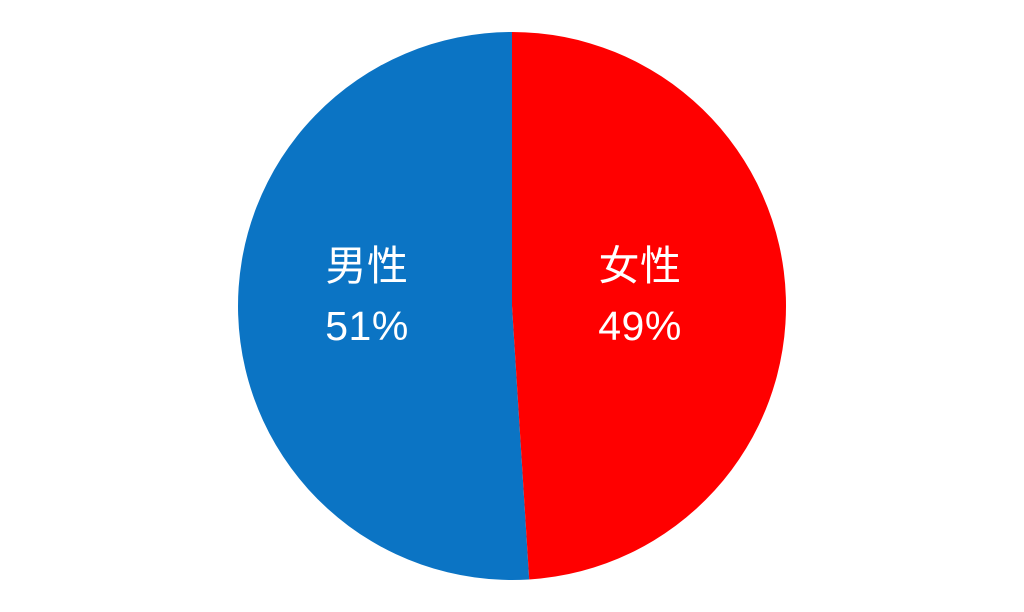  I want to click on pie-slice-label-female: 女性 49%, so click(640, 296).